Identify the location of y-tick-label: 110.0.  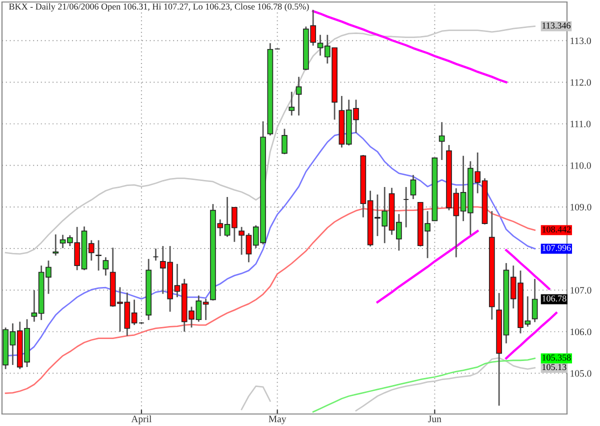
(580, 165).